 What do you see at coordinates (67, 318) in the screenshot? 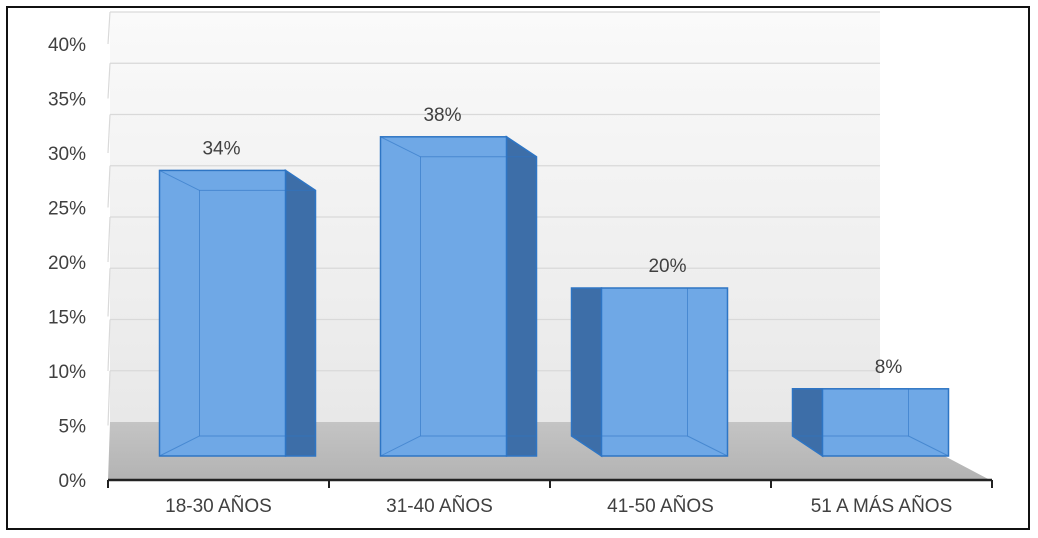
I see `y-tick-label: 15%` at bounding box center [67, 318].